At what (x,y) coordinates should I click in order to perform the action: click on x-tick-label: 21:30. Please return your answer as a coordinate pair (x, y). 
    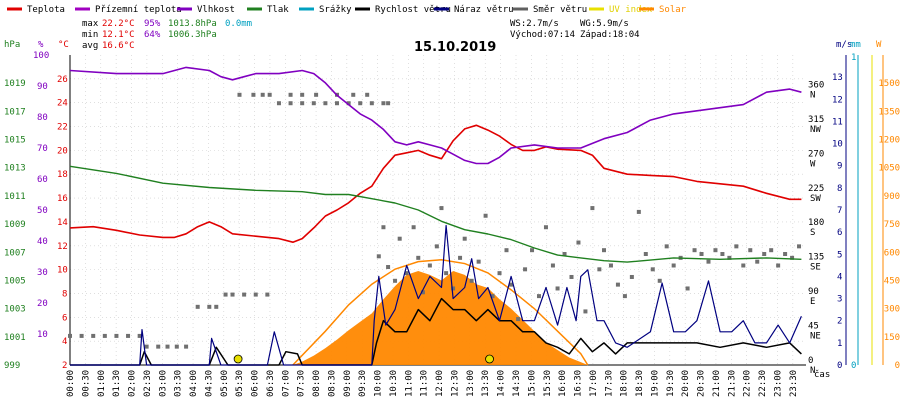
    Looking at the image, I should click on (732, 383).